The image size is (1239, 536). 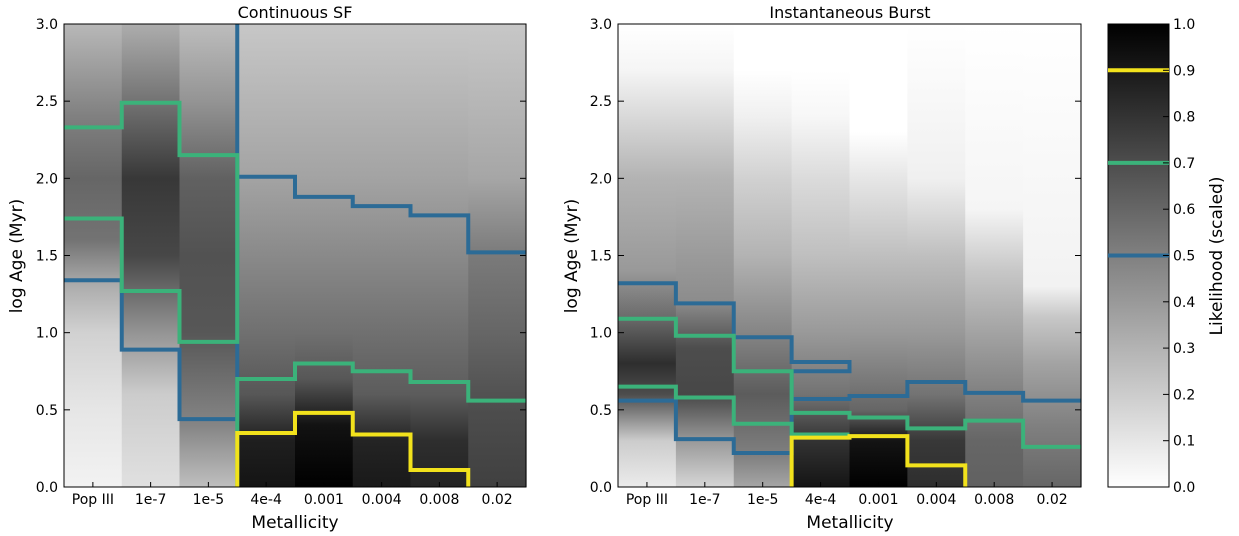 I want to click on chart-title: Instantaneous Burst, so click(x=849, y=12).